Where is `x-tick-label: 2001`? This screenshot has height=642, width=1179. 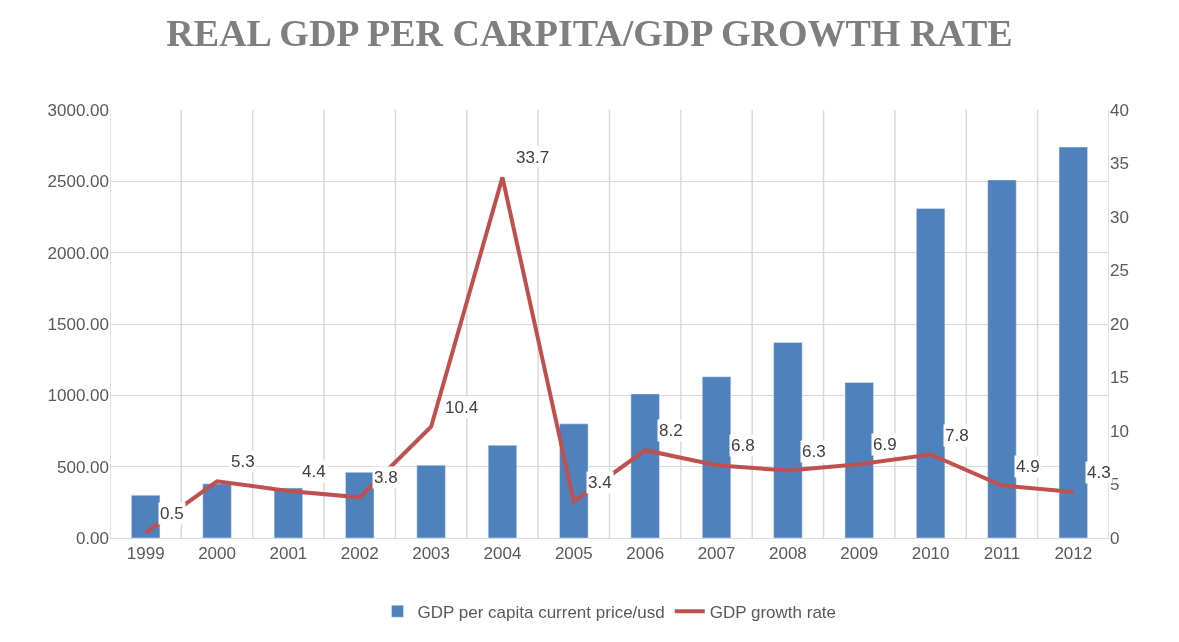
x-tick-label: 2001 is located at coordinates (288, 554).